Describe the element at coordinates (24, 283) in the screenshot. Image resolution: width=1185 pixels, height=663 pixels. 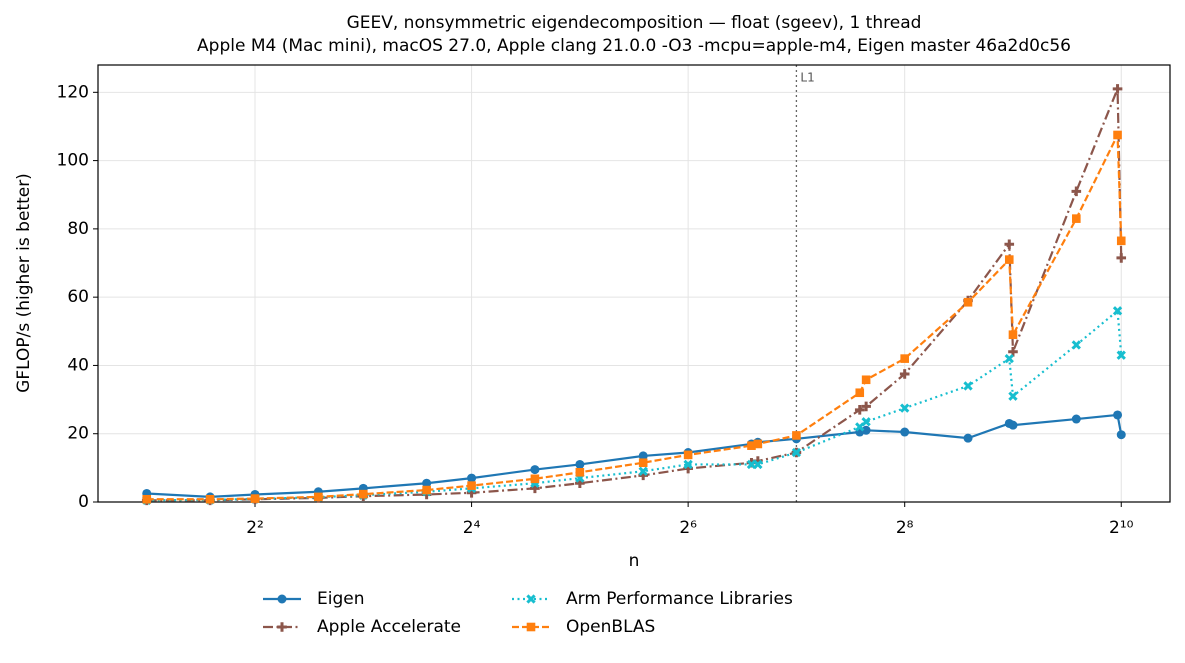
I see `y-axis-label: GFLOP/s (higher is better)` at that location.